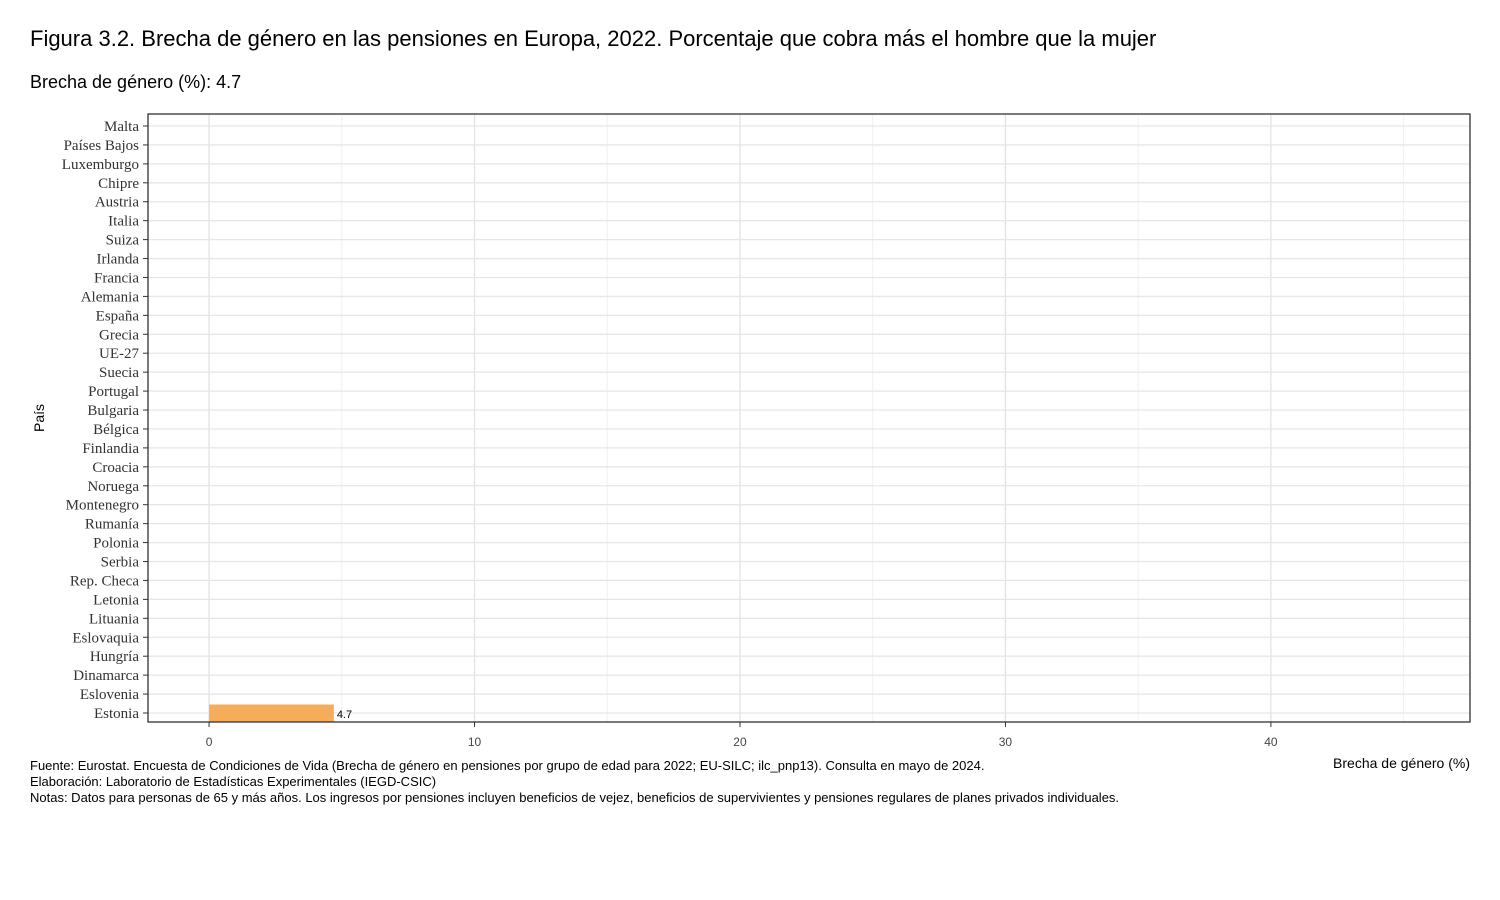 This screenshot has height=900, width=1500. Describe the element at coordinates (118, 316) in the screenshot. I see `y-tick-label: España` at that location.